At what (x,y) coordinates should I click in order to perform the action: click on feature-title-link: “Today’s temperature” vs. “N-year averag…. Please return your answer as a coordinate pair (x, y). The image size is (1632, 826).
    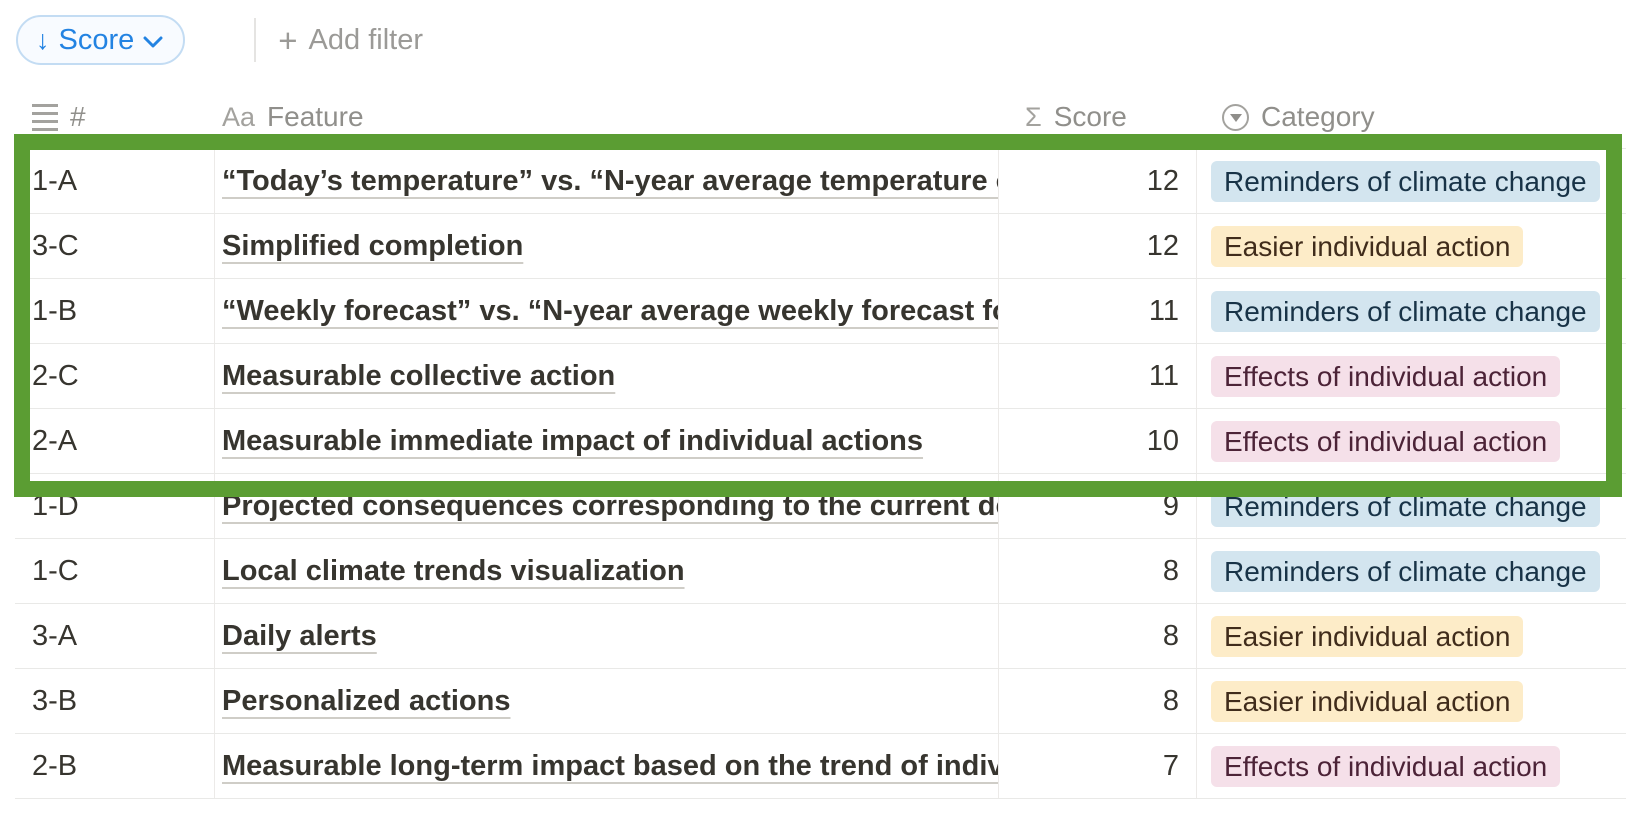
    Looking at the image, I should click on (610, 180).